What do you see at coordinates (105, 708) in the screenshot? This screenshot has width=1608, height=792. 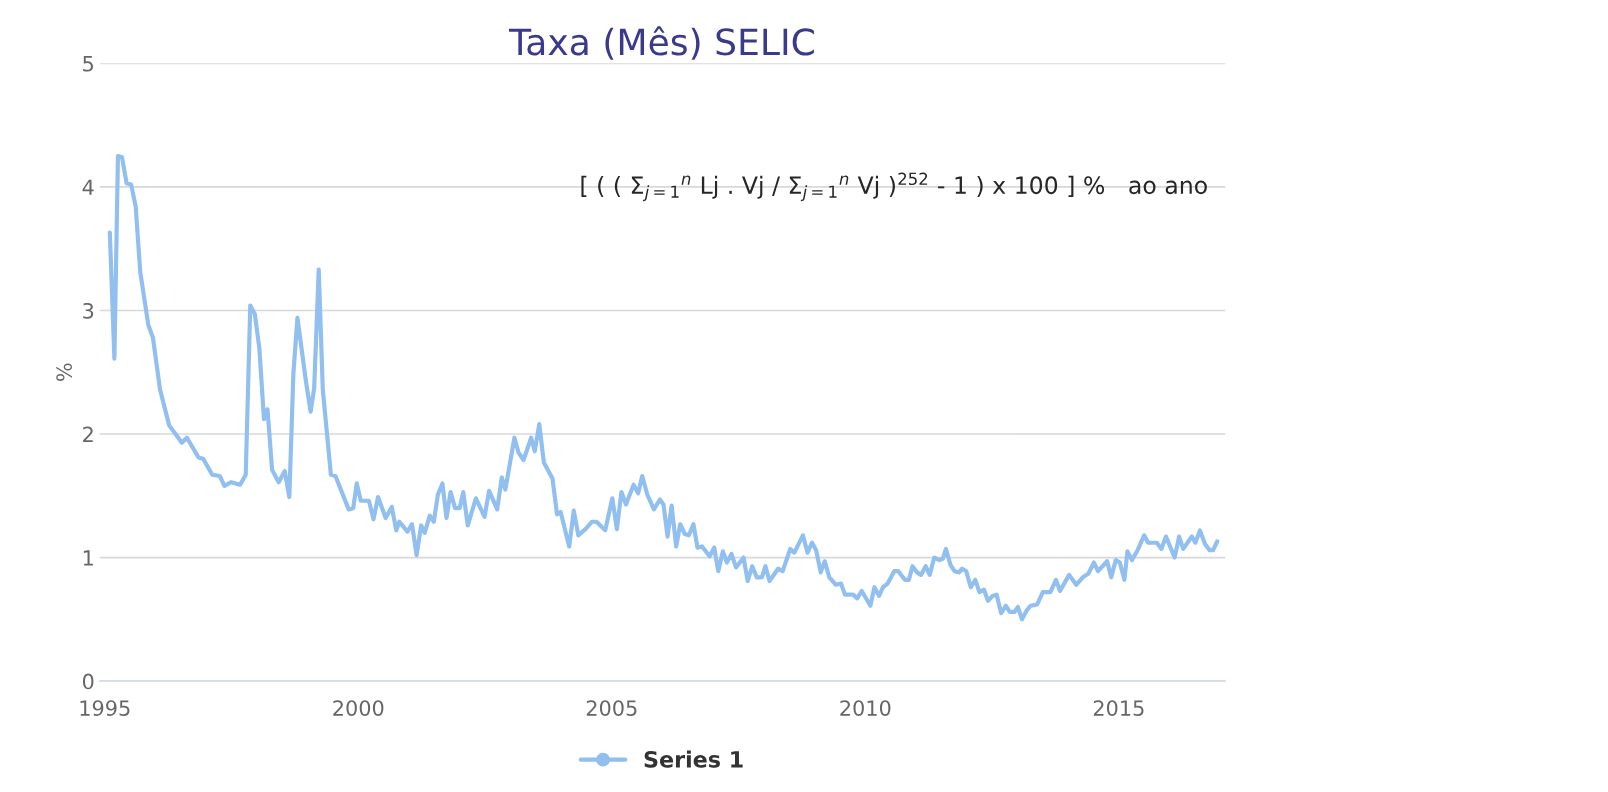 I see `x-tick-label: 1995` at bounding box center [105, 708].